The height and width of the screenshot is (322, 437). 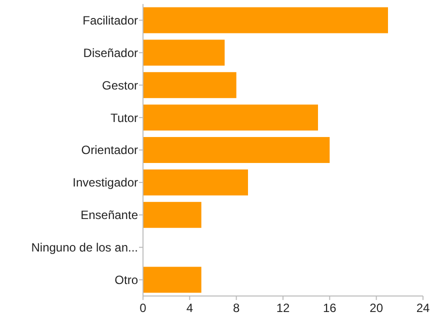 I want to click on y-tick-label: Enseñante, so click(x=109, y=215).